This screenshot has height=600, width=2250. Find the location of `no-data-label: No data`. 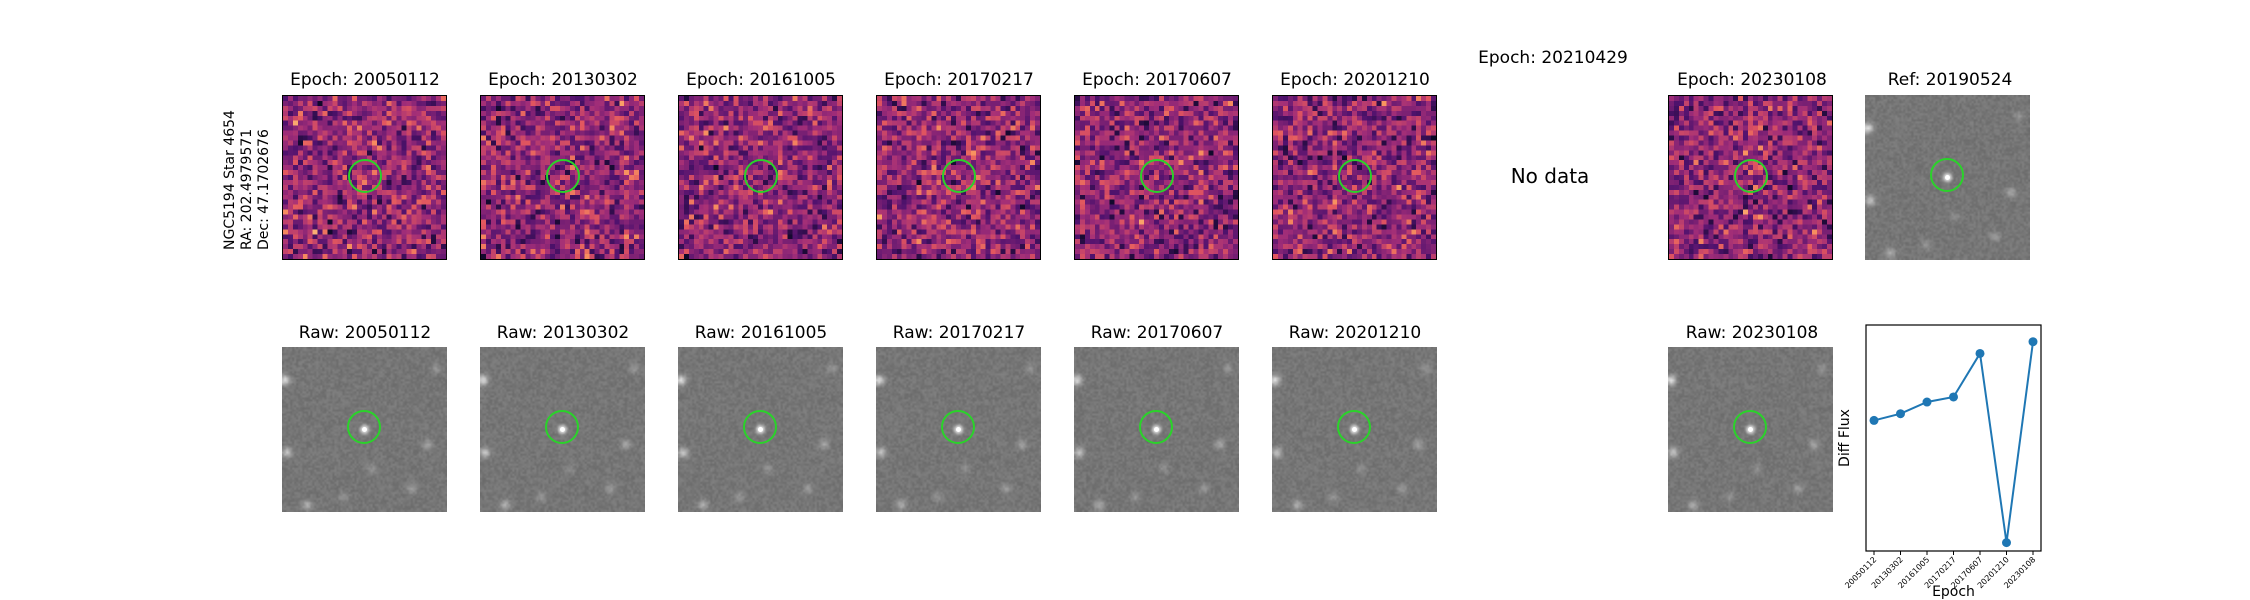

no-data-label: No data is located at coordinates (1550, 176).